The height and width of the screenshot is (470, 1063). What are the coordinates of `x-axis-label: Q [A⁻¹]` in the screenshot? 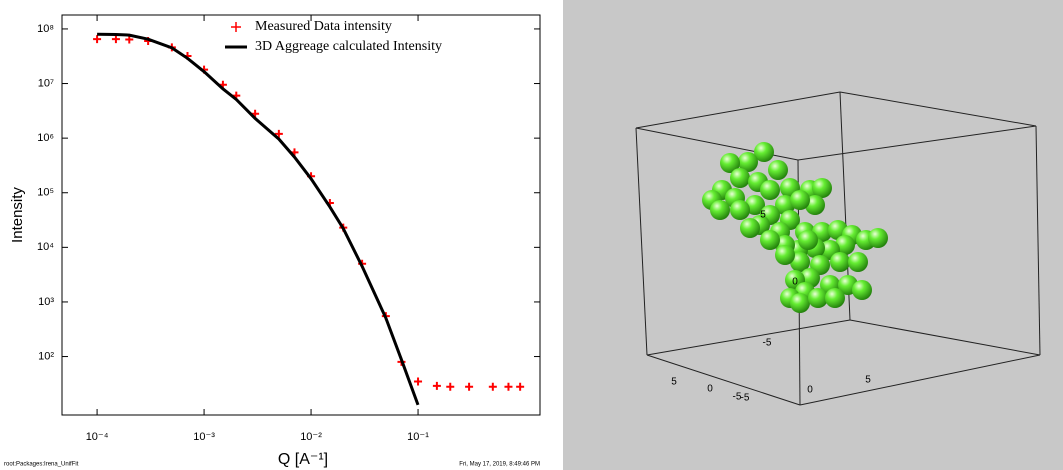 It's located at (303, 459).